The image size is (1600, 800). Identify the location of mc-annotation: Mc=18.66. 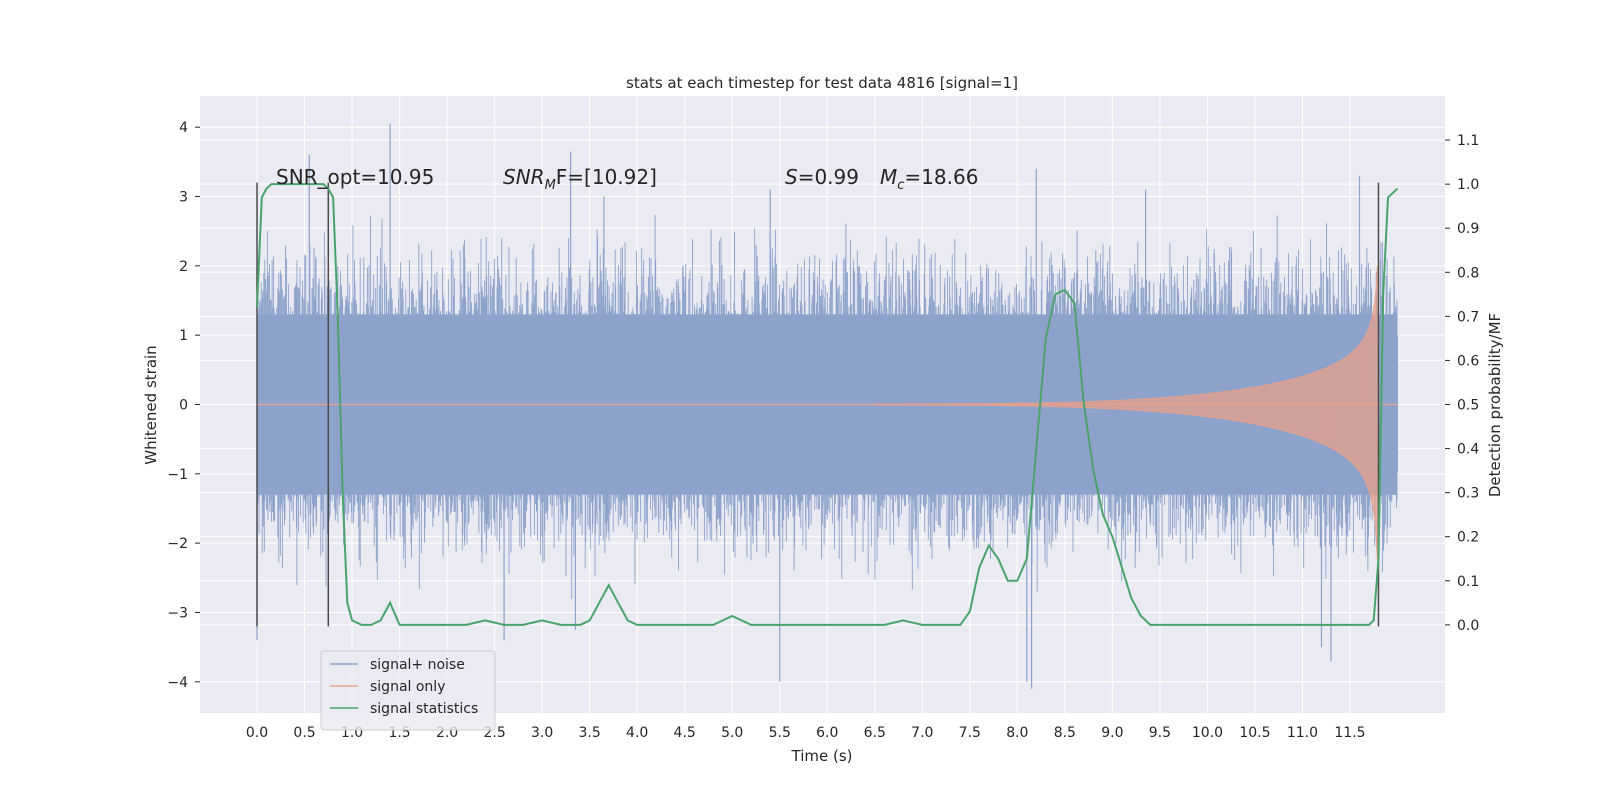
(929, 179).